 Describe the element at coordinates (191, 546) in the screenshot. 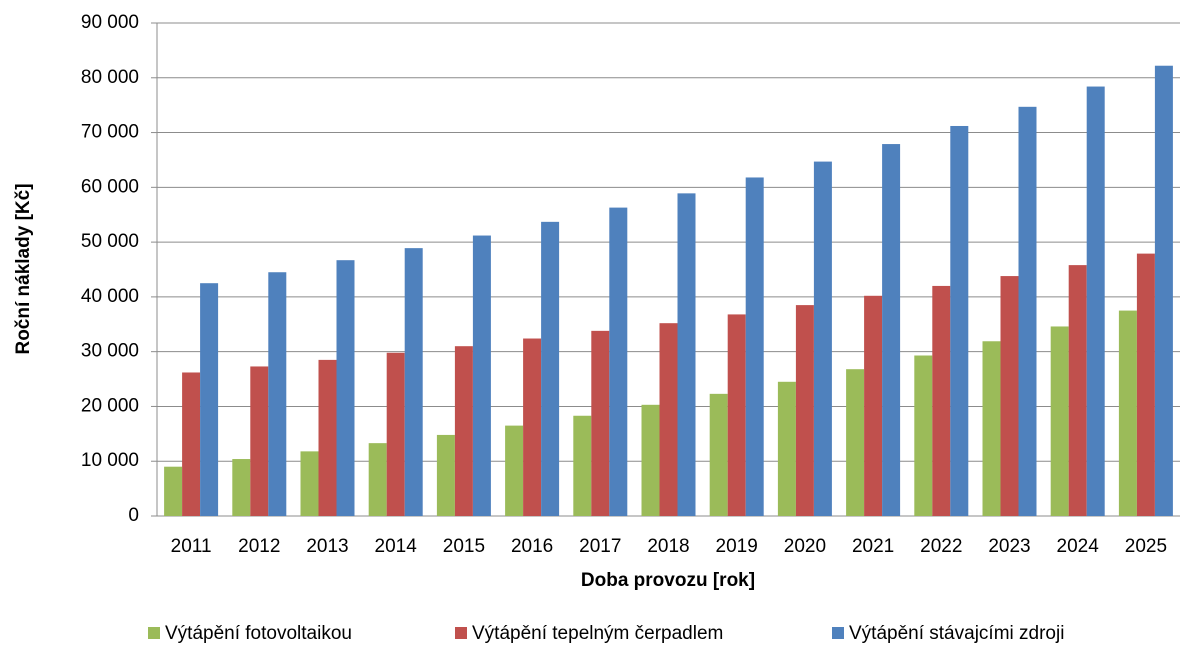

I see `x-tick-label: 2011` at that location.